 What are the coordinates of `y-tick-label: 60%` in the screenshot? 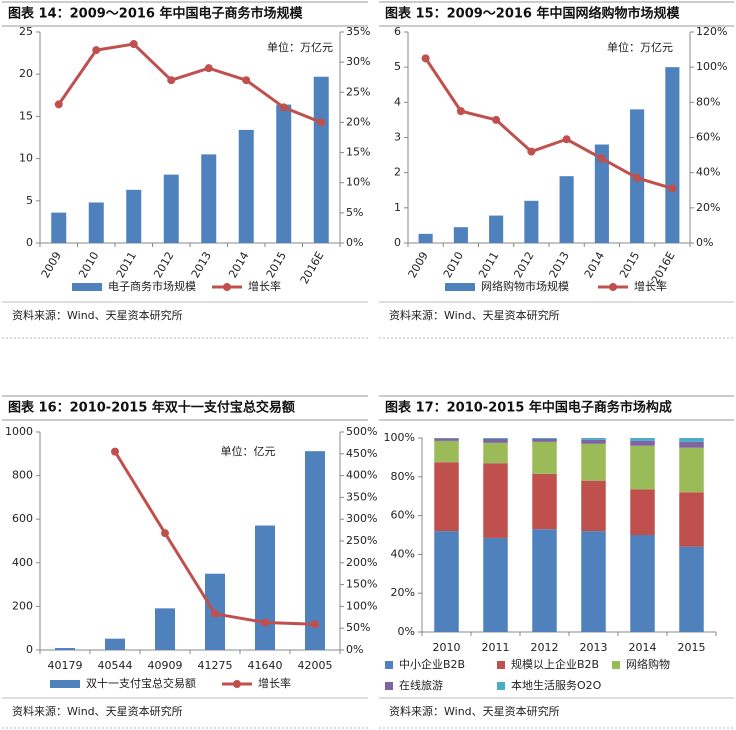 It's located at (403, 515).